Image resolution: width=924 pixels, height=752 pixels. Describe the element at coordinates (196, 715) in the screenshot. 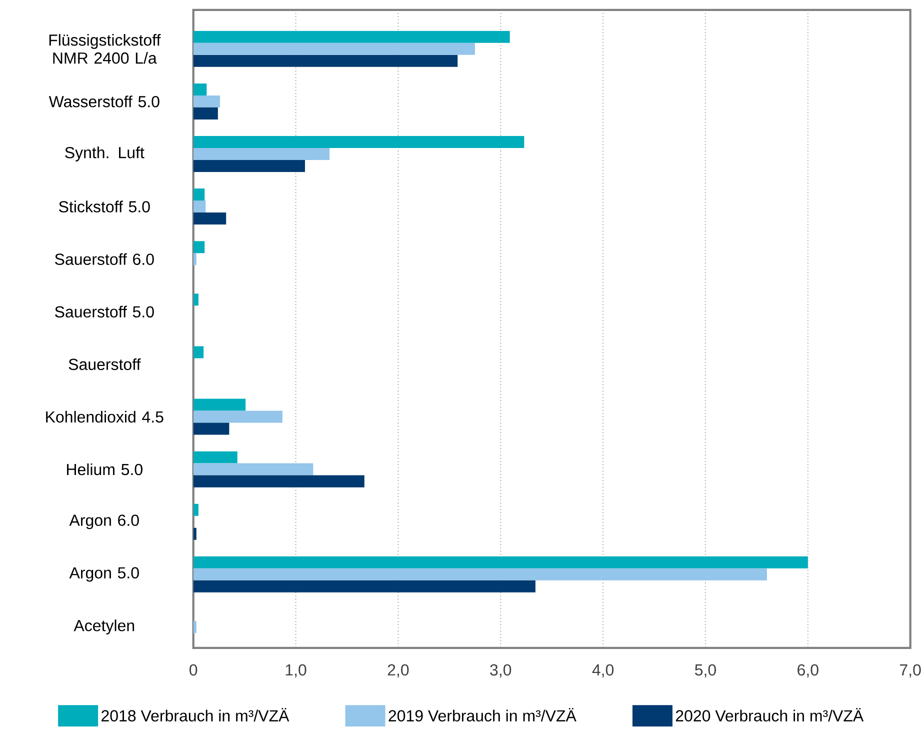

I see `legend-label: 2018 Verbrauch in m³/VZÄ` at that location.